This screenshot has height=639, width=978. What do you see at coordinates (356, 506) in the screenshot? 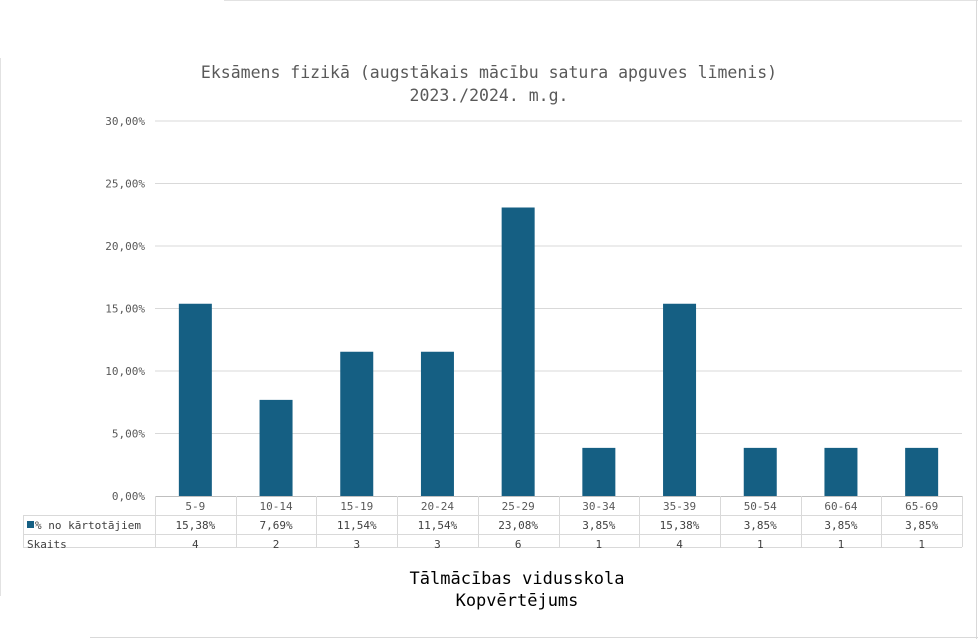
I see `x-tick-label: 15-19` at bounding box center [356, 506].